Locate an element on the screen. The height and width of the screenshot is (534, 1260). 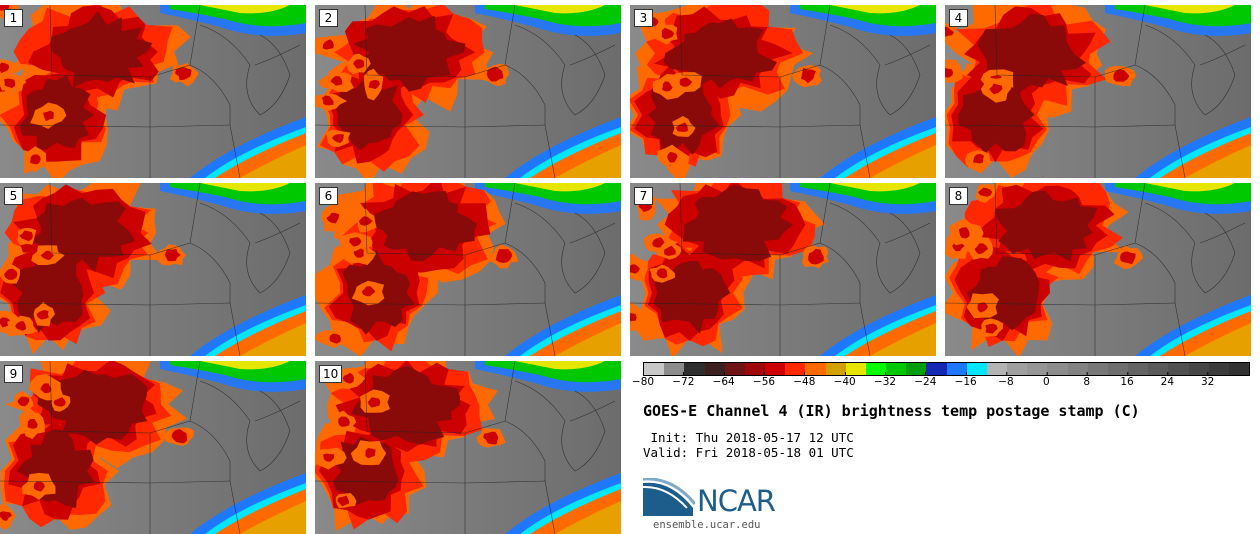
colorbar-tick-label: 24 is located at coordinates (1167, 380).